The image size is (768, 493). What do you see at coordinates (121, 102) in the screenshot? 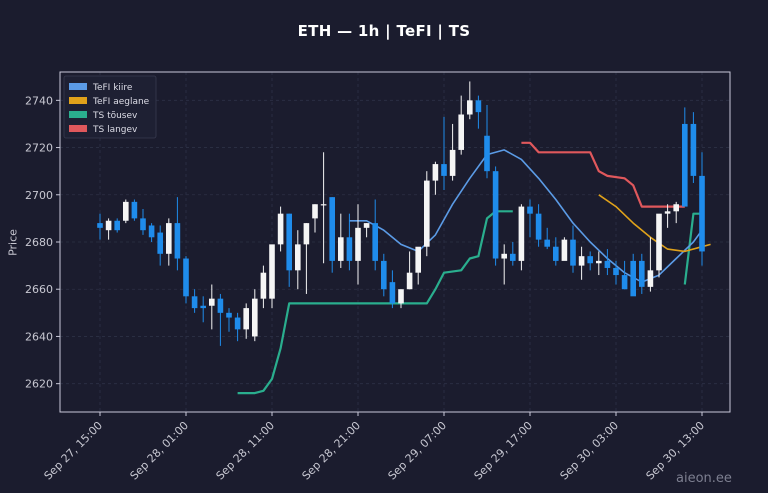
I see `legend-label: TeFI aeglane` at bounding box center [121, 102].